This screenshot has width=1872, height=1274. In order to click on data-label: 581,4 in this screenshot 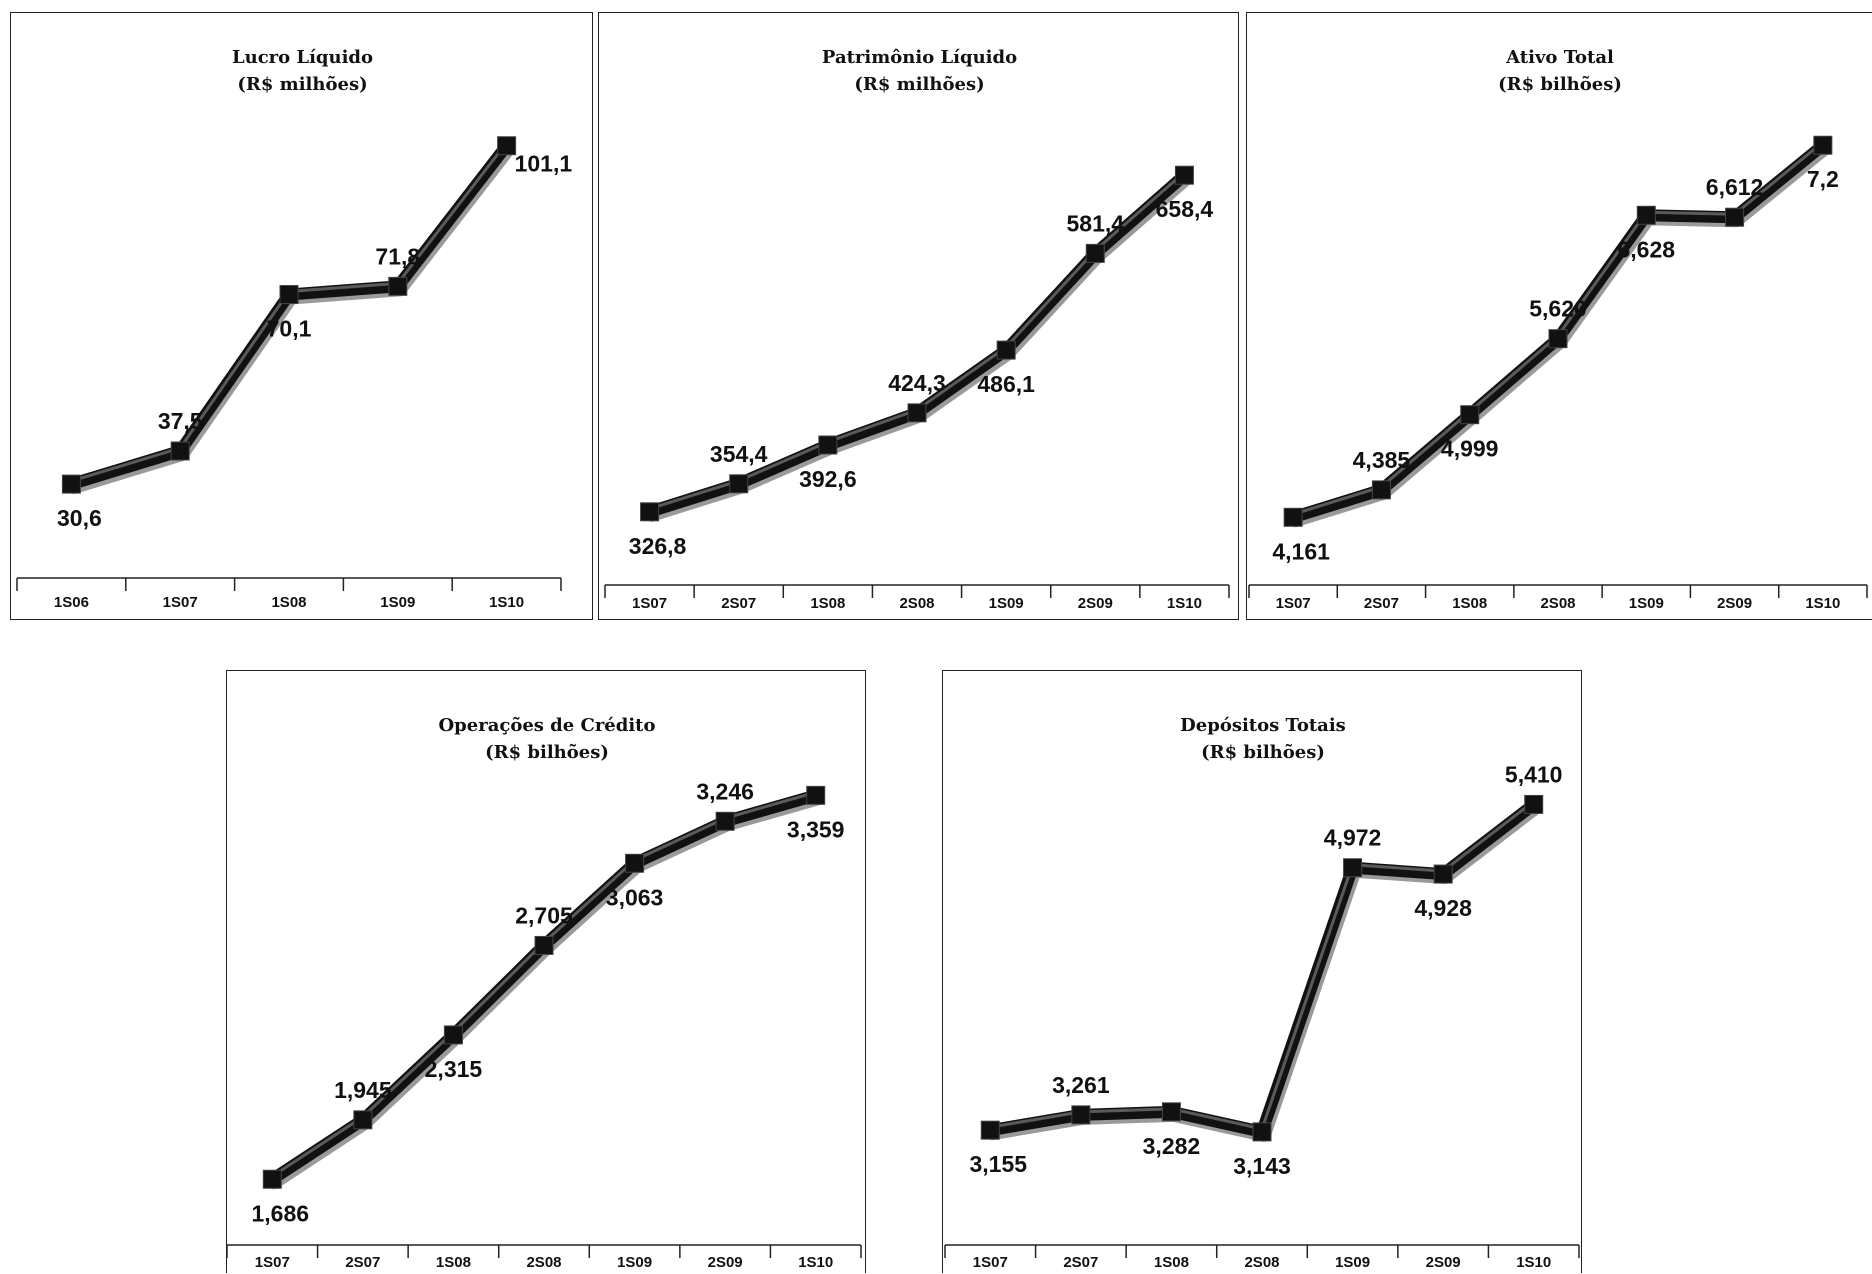, I will do `click(1096, 223)`.